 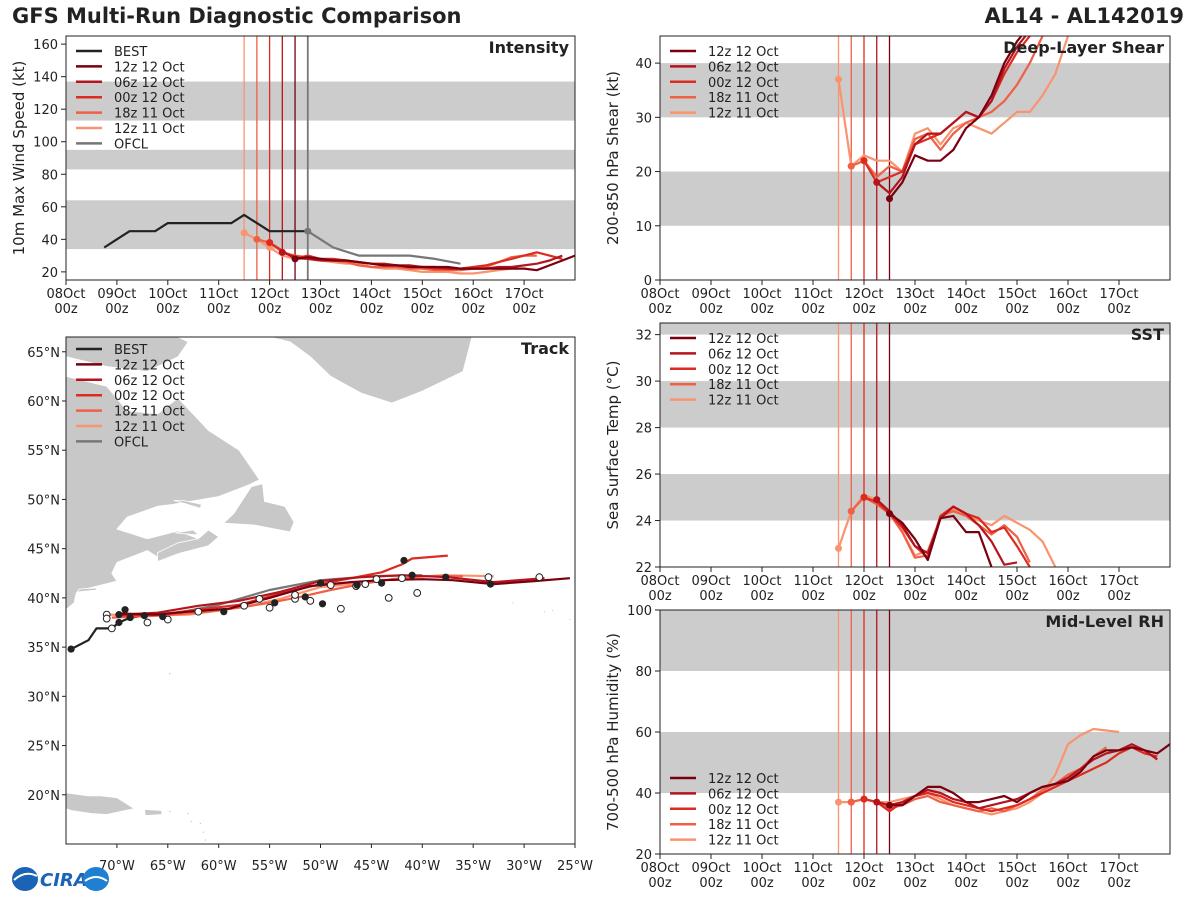 I want to click on cira-globe-icon, so click(x=25, y=879).